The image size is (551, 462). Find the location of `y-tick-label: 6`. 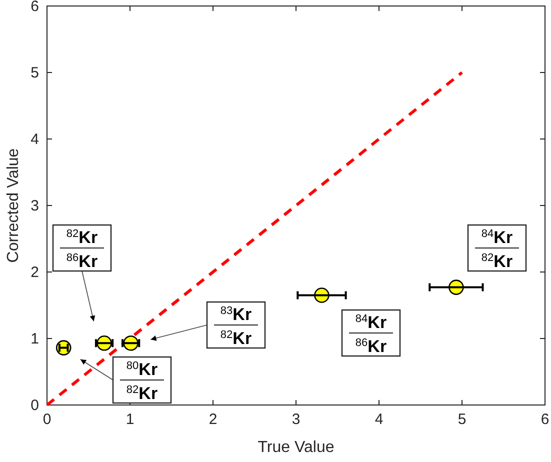

y-tick-label: 6 is located at coordinates (34, 7).